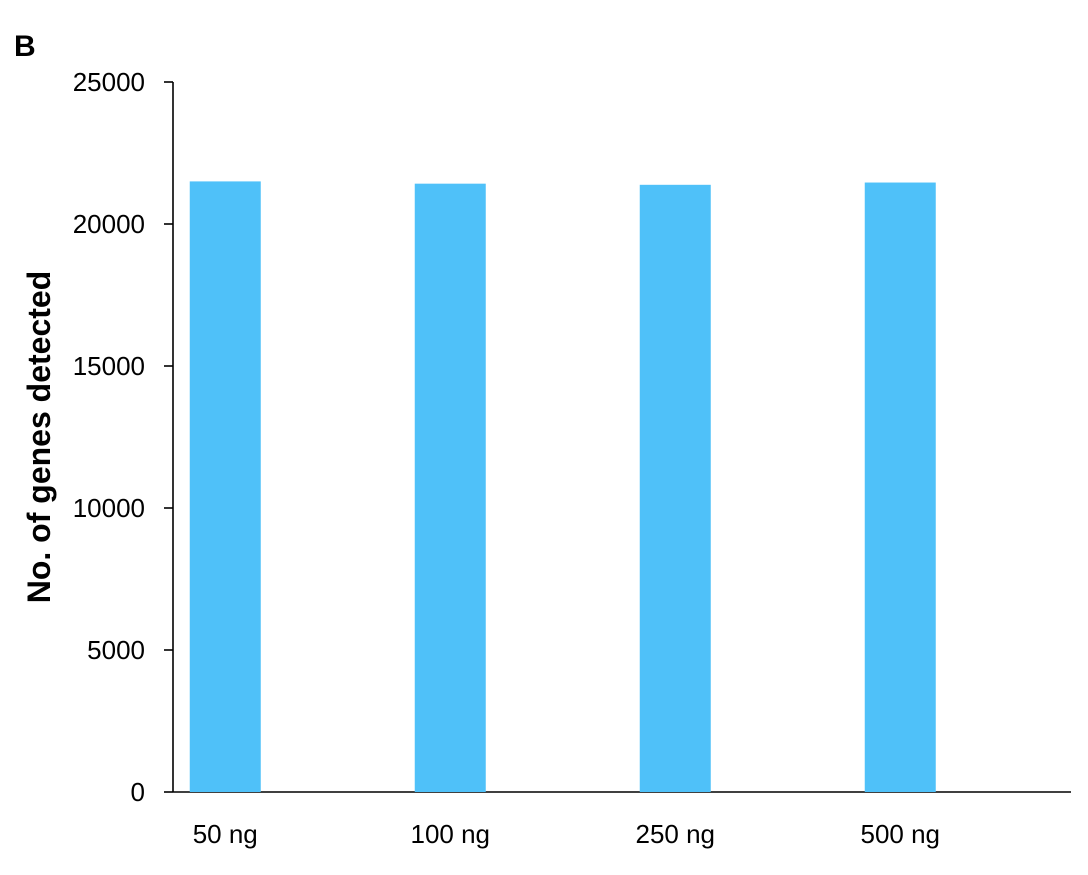 The image size is (1088, 875). What do you see at coordinates (450, 834) in the screenshot?
I see `x-tick-label: 100 ng` at bounding box center [450, 834].